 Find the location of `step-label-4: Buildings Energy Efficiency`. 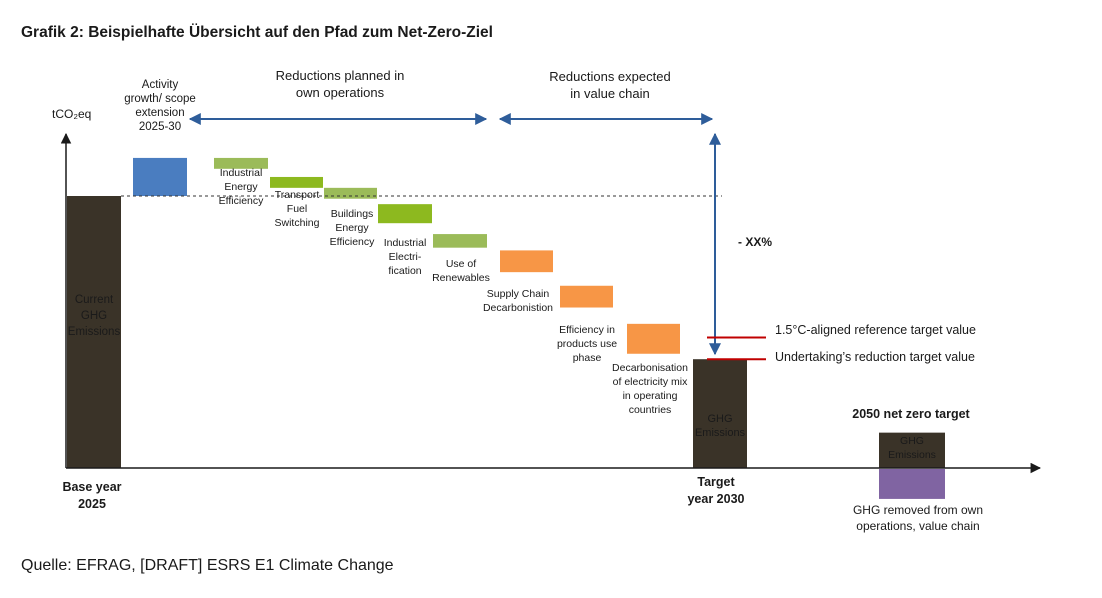

step-label-4: Buildings Energy Efficiency is located at coordinates (352, 228).